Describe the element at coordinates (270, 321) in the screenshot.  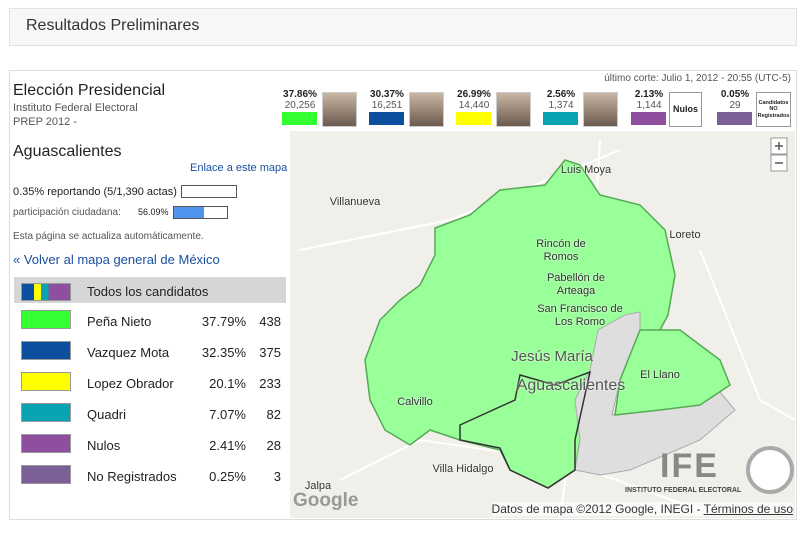
I see `row-votes: 438` at that location.